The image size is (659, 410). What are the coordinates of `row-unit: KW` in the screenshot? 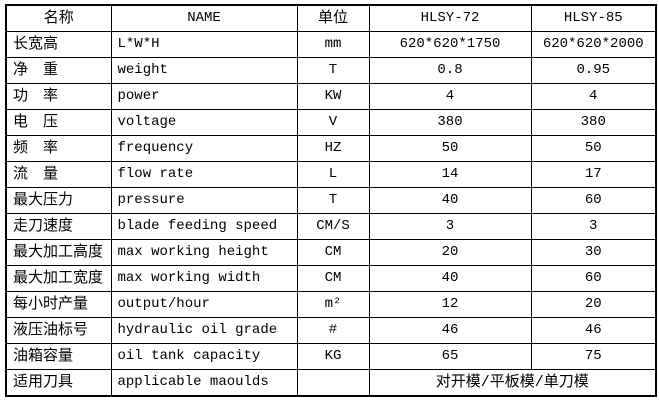 It's located at (333, 96).